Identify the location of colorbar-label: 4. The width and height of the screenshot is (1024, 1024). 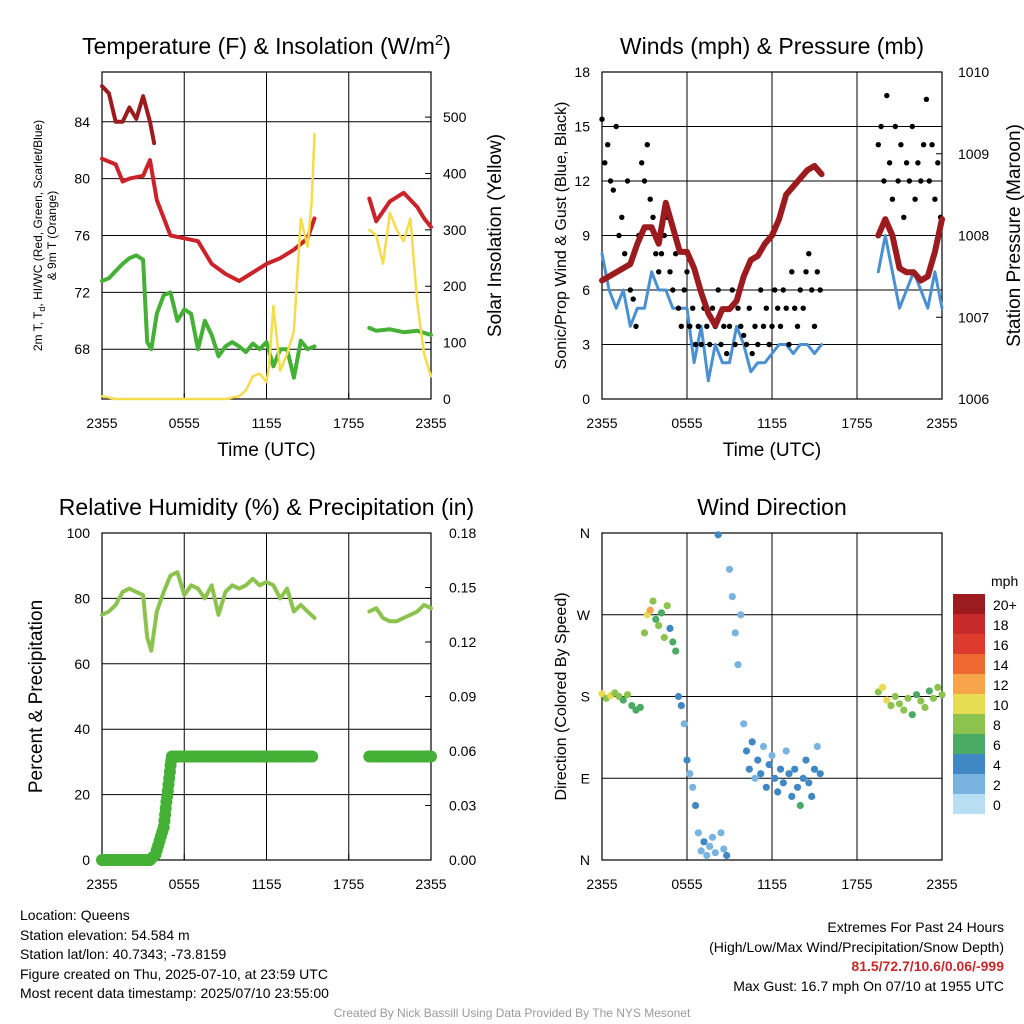
(997, 765).